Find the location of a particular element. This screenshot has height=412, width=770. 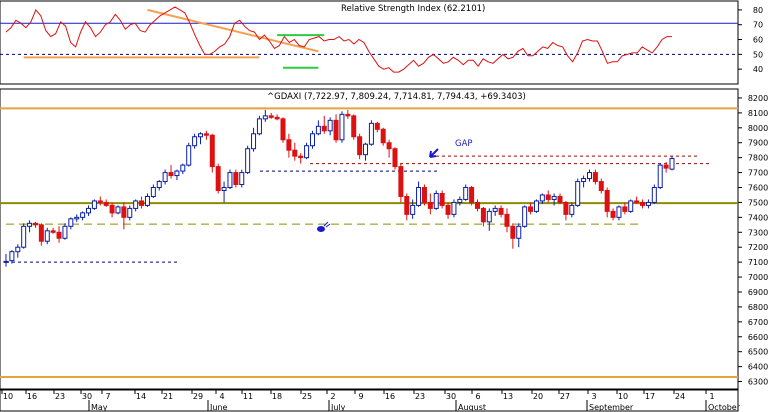

price-y-tick-label: 6500 is located at coordinates (758, 352).